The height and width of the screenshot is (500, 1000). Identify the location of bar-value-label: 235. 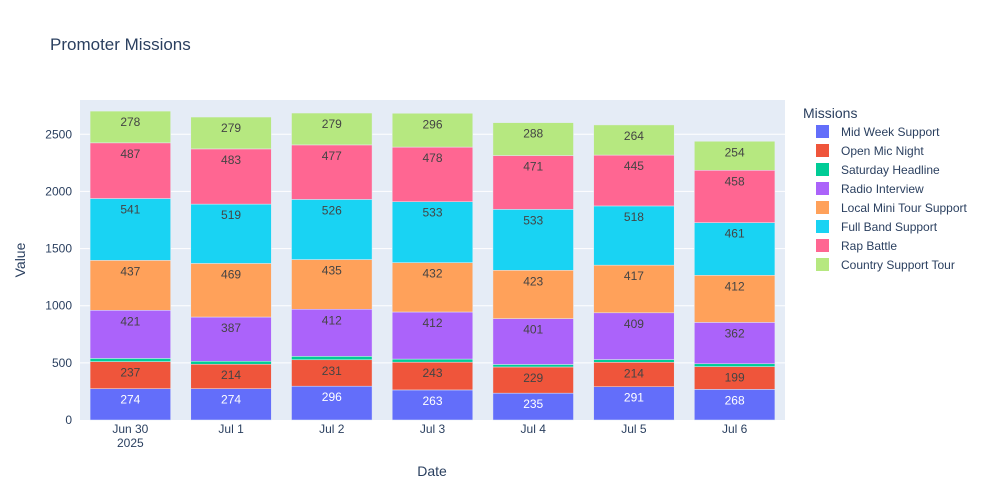
(533, 404).